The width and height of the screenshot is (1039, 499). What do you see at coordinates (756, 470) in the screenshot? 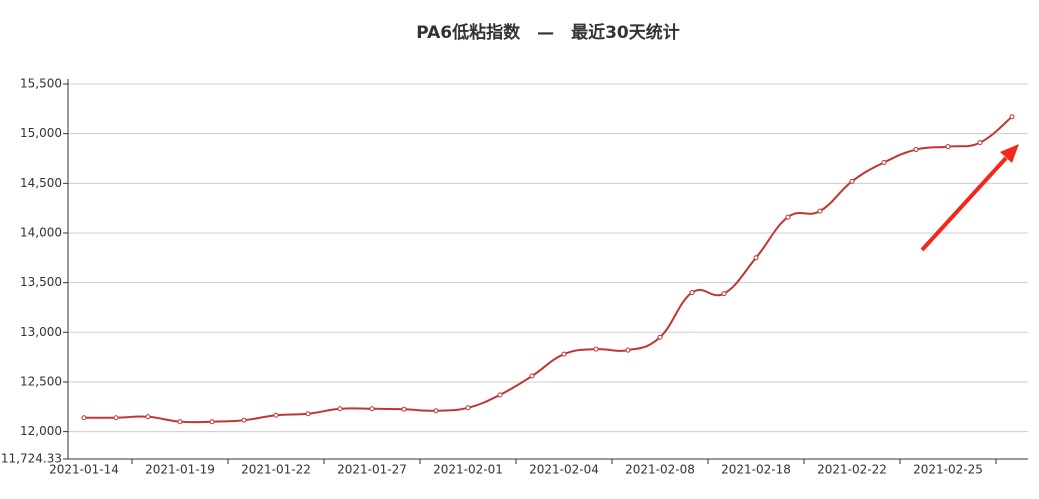
I see `x-tick-label: 2021-02-18` at bounding box center [756, 470].